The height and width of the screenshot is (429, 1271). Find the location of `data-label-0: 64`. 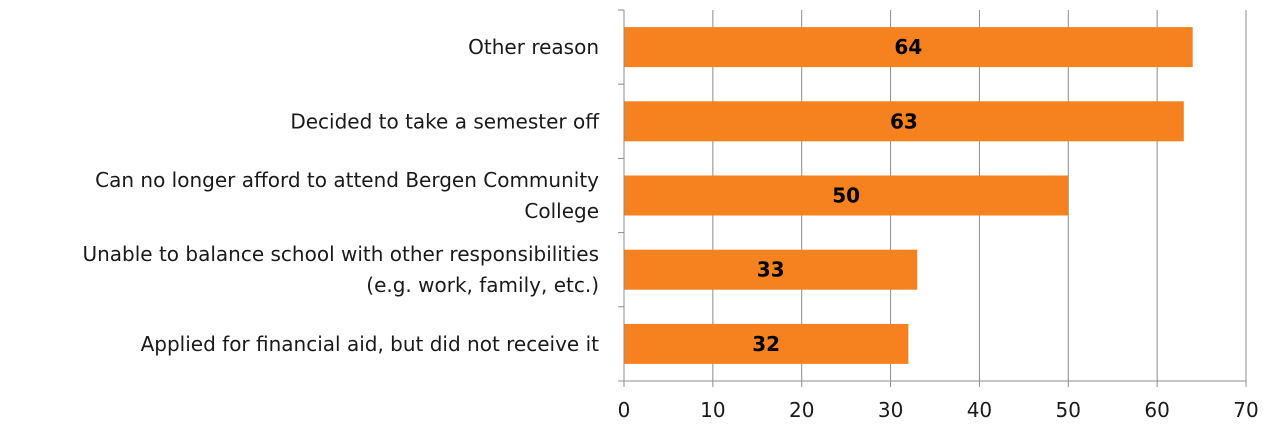

data-label-0: 64 is located at coordinates (908, 47).